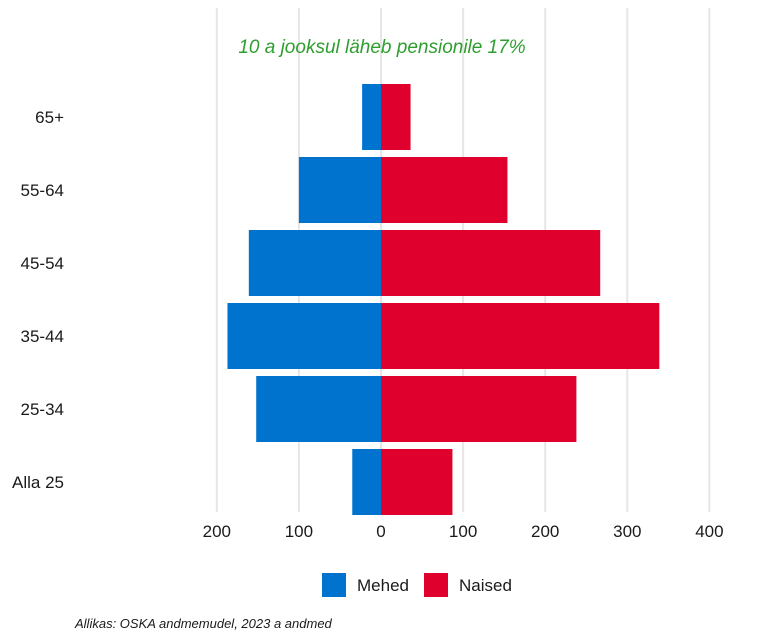 The width and height of the screenshot is (768, 640). Describe the element at coordinates (38, 300) in the screenshot. I see `y-tick-labels: Alla 25 25-34 35-44 45-54 55-64 65+` at that location.